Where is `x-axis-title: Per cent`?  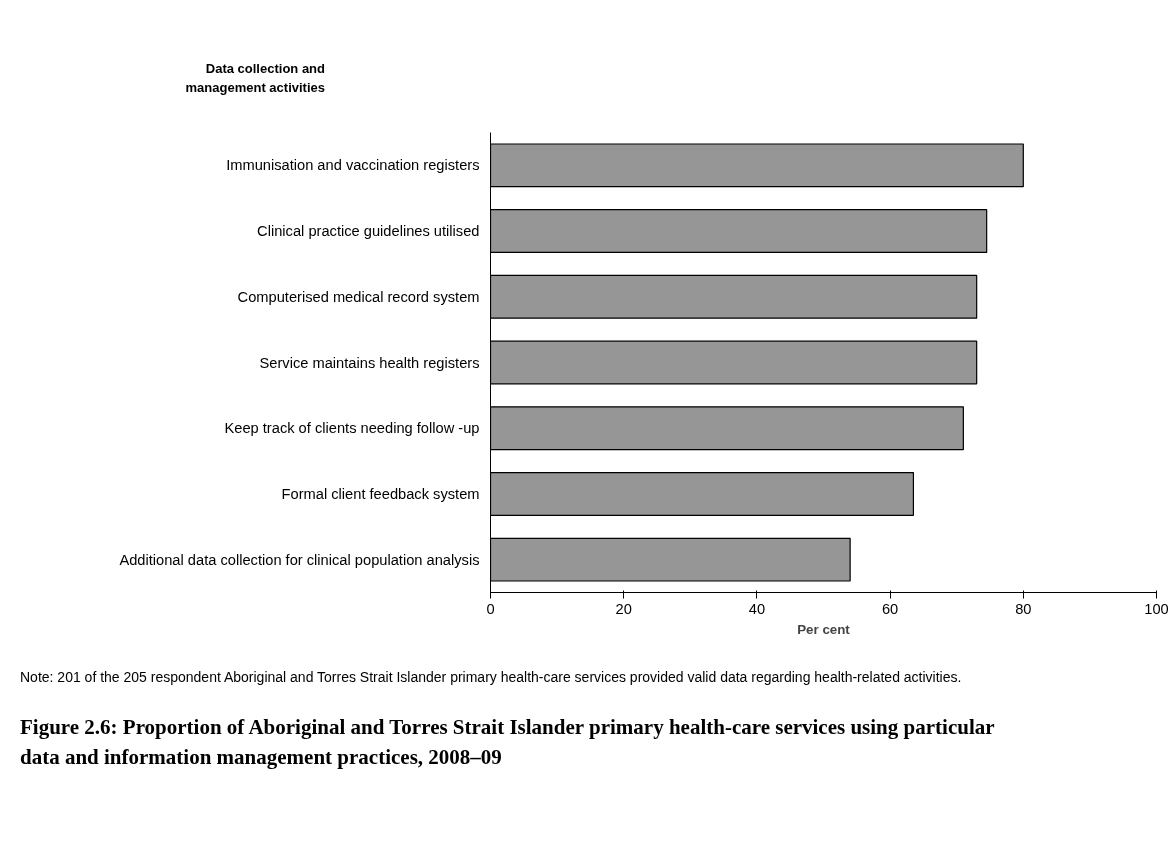 x-axis-title: Per cent is located at coordinates (824, 629).